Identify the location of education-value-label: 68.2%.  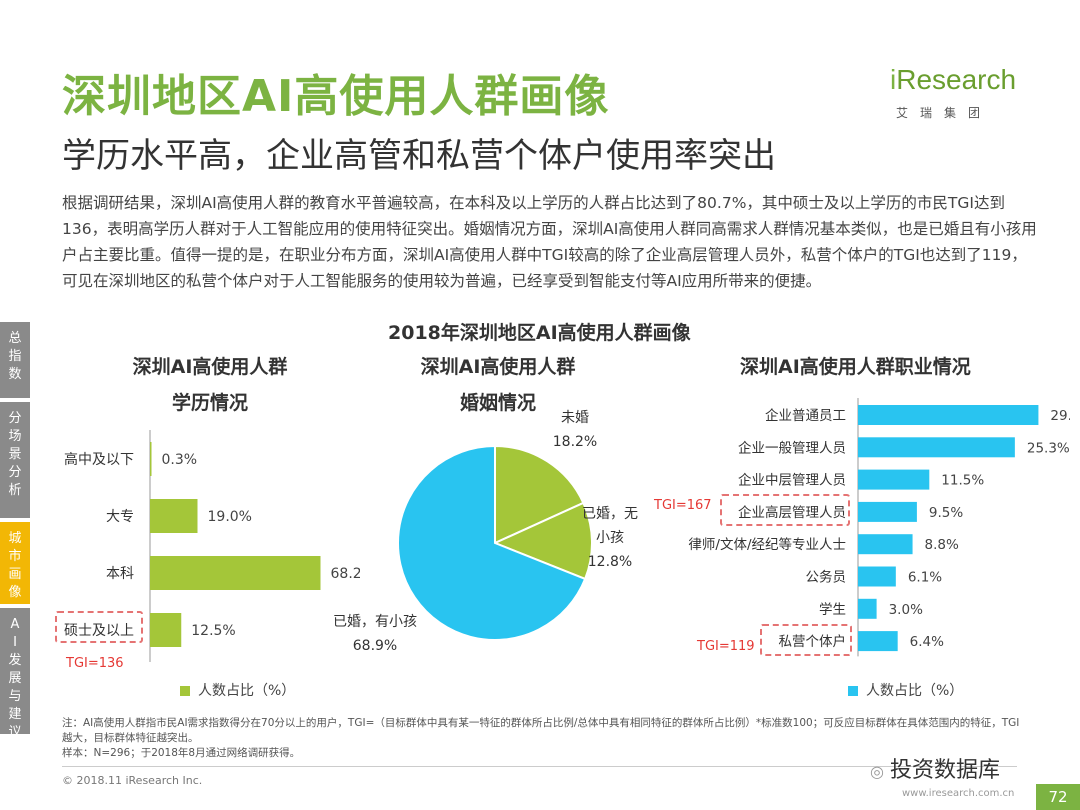
(346, 574).